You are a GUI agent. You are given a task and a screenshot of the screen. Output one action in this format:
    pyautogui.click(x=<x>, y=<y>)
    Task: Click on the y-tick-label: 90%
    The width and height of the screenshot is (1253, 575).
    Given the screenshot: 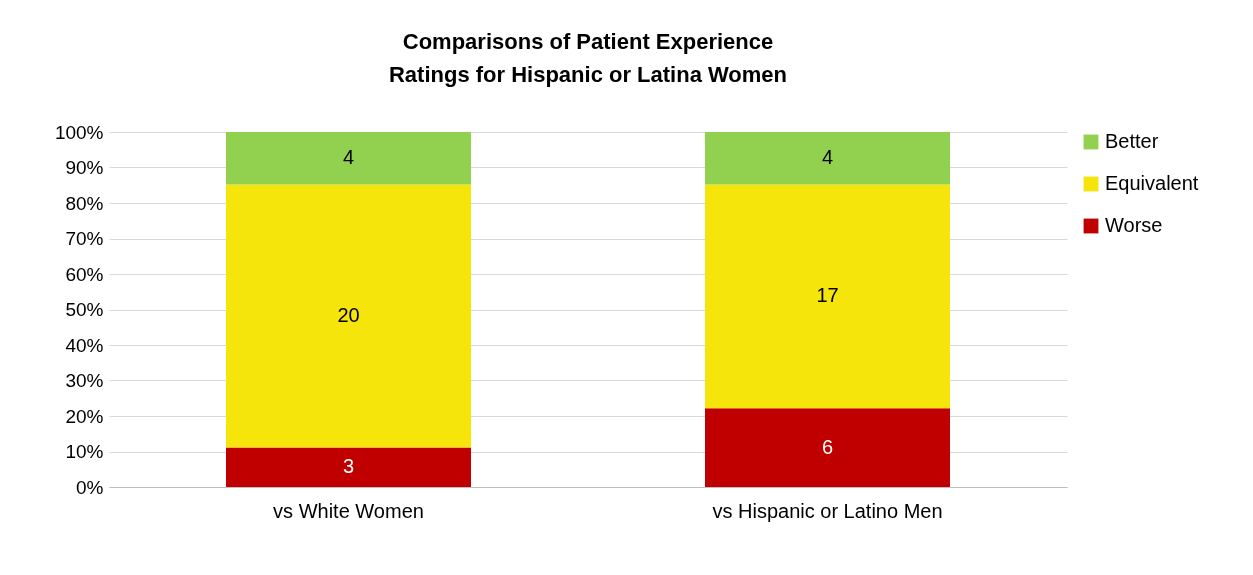 What is the action you would take?
    pyautogui.click(x=84, y=167)
    